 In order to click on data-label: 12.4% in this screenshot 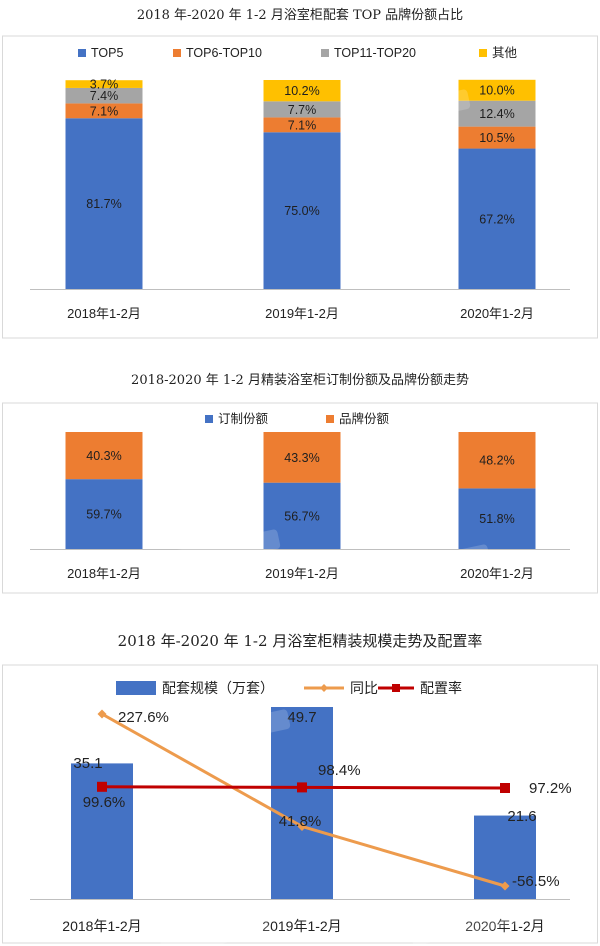, I will do `click(496, 114)`.